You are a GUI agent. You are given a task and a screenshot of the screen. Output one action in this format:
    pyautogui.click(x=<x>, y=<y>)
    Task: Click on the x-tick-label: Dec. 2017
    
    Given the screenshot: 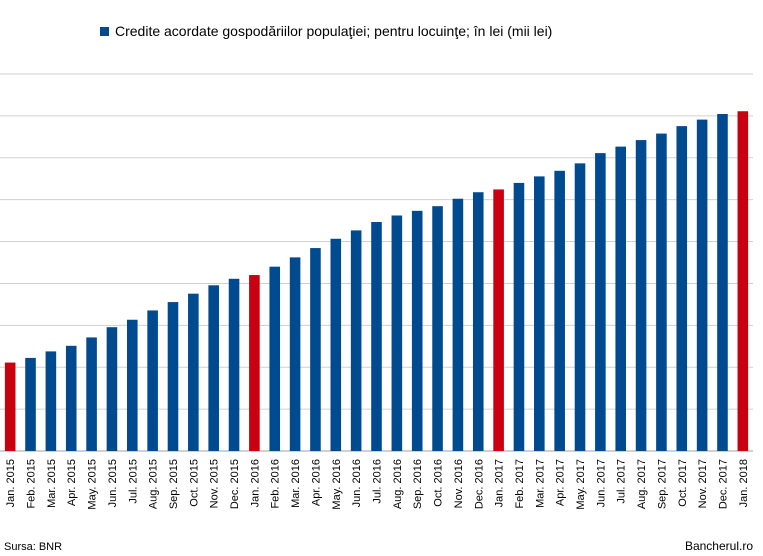 What is the action you would take?
    pyautogui.click(x=723, y=484)
    